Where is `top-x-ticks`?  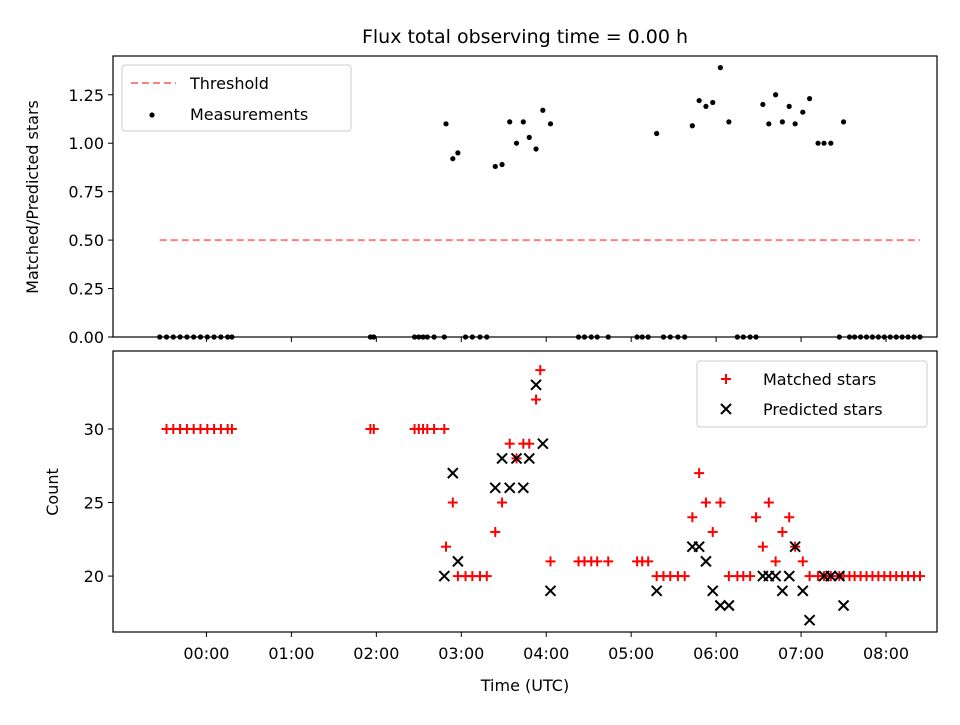
top-x-ticks is located at coordinates (546, 339).